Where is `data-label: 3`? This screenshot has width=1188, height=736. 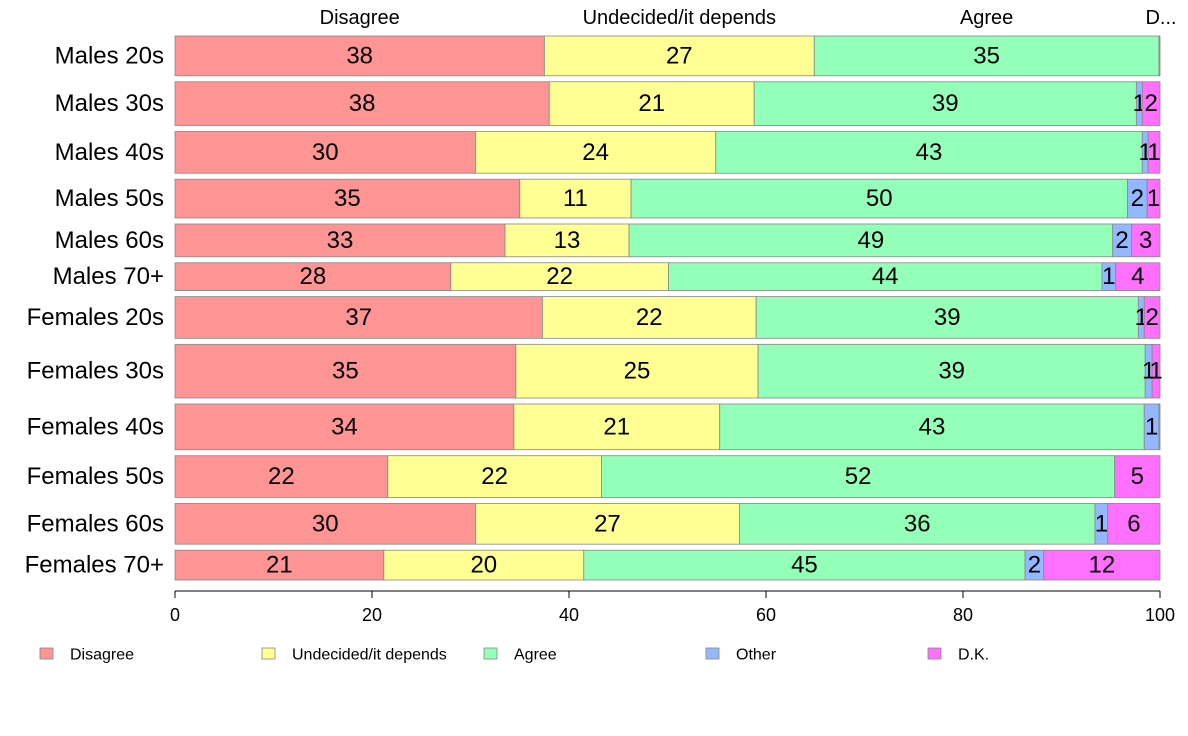 data-label: 3 is located at coordinates (1145, 240).